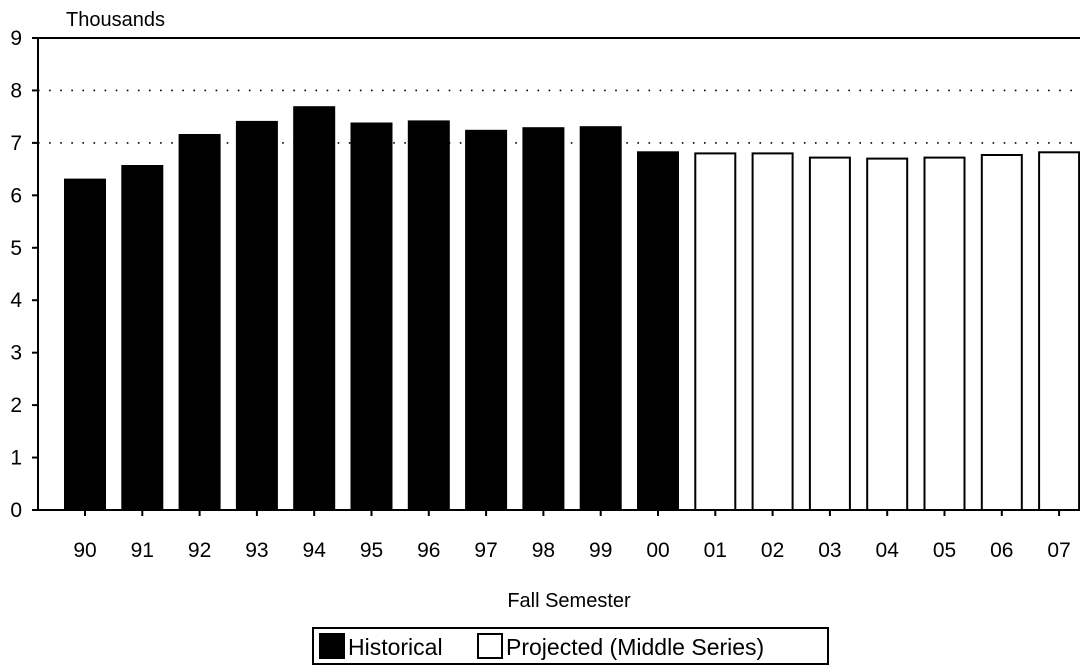  I want to click on x-tick-label: 05, so click(944, 550).